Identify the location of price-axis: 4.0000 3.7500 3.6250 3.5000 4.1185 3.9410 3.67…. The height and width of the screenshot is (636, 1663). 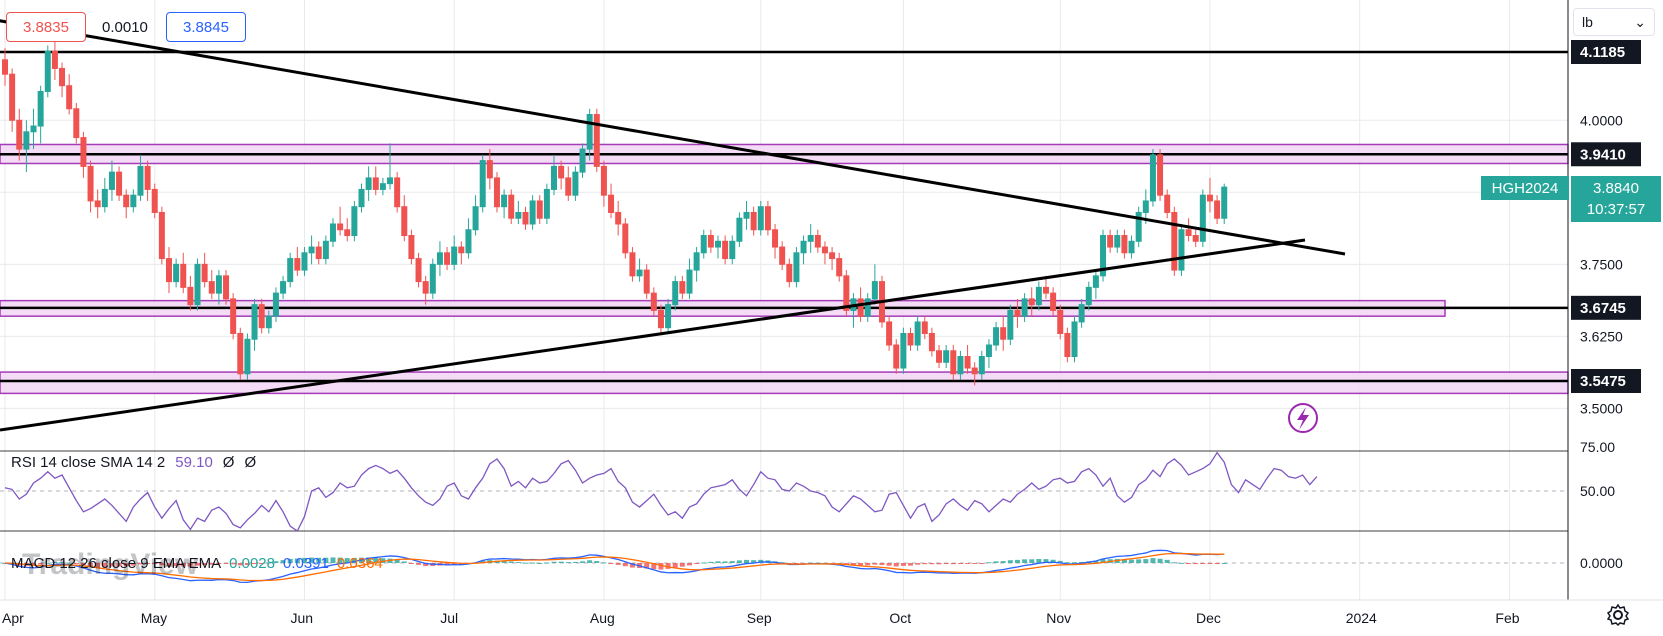
(1604, 300).